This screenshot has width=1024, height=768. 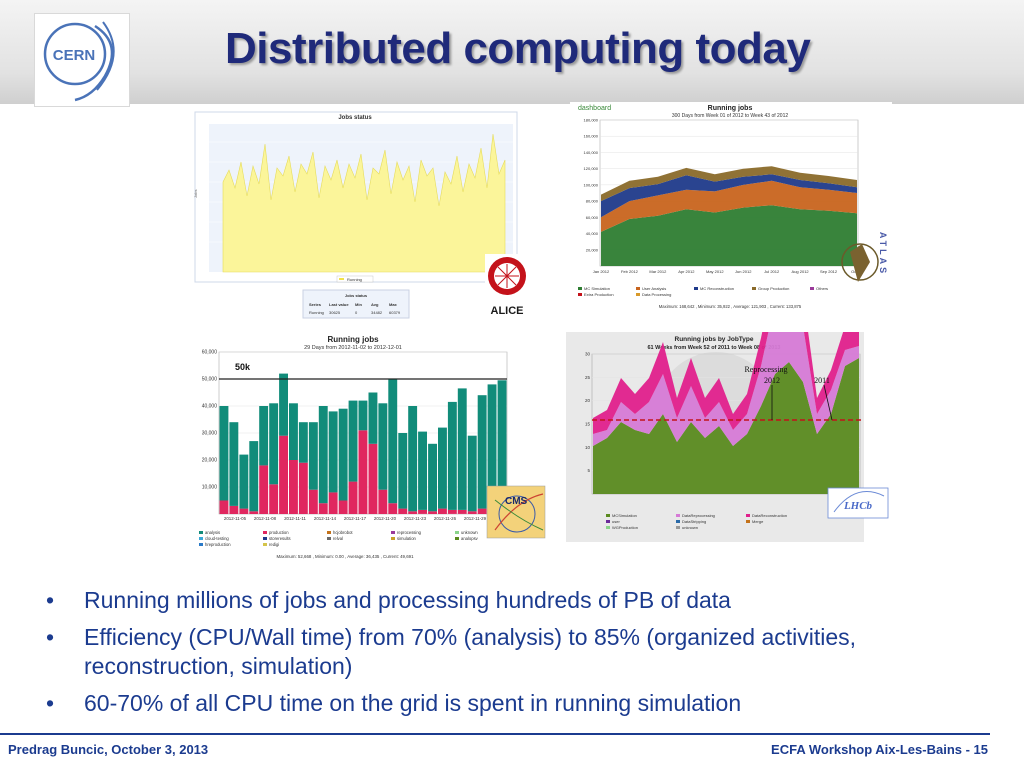 I want to click on lhcb-series-mcsimulation, so click(x=726, y=426).